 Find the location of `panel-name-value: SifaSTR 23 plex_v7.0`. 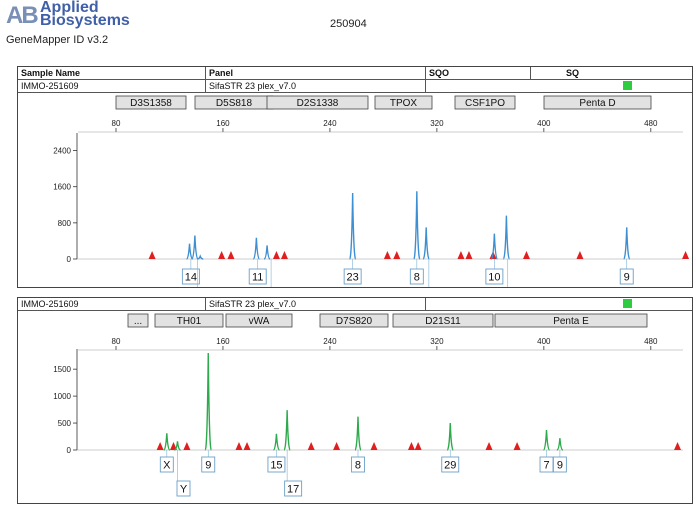

panel-name-value: SifaSTR 23 plex_v7.0 is located at coordinates (253, 86).